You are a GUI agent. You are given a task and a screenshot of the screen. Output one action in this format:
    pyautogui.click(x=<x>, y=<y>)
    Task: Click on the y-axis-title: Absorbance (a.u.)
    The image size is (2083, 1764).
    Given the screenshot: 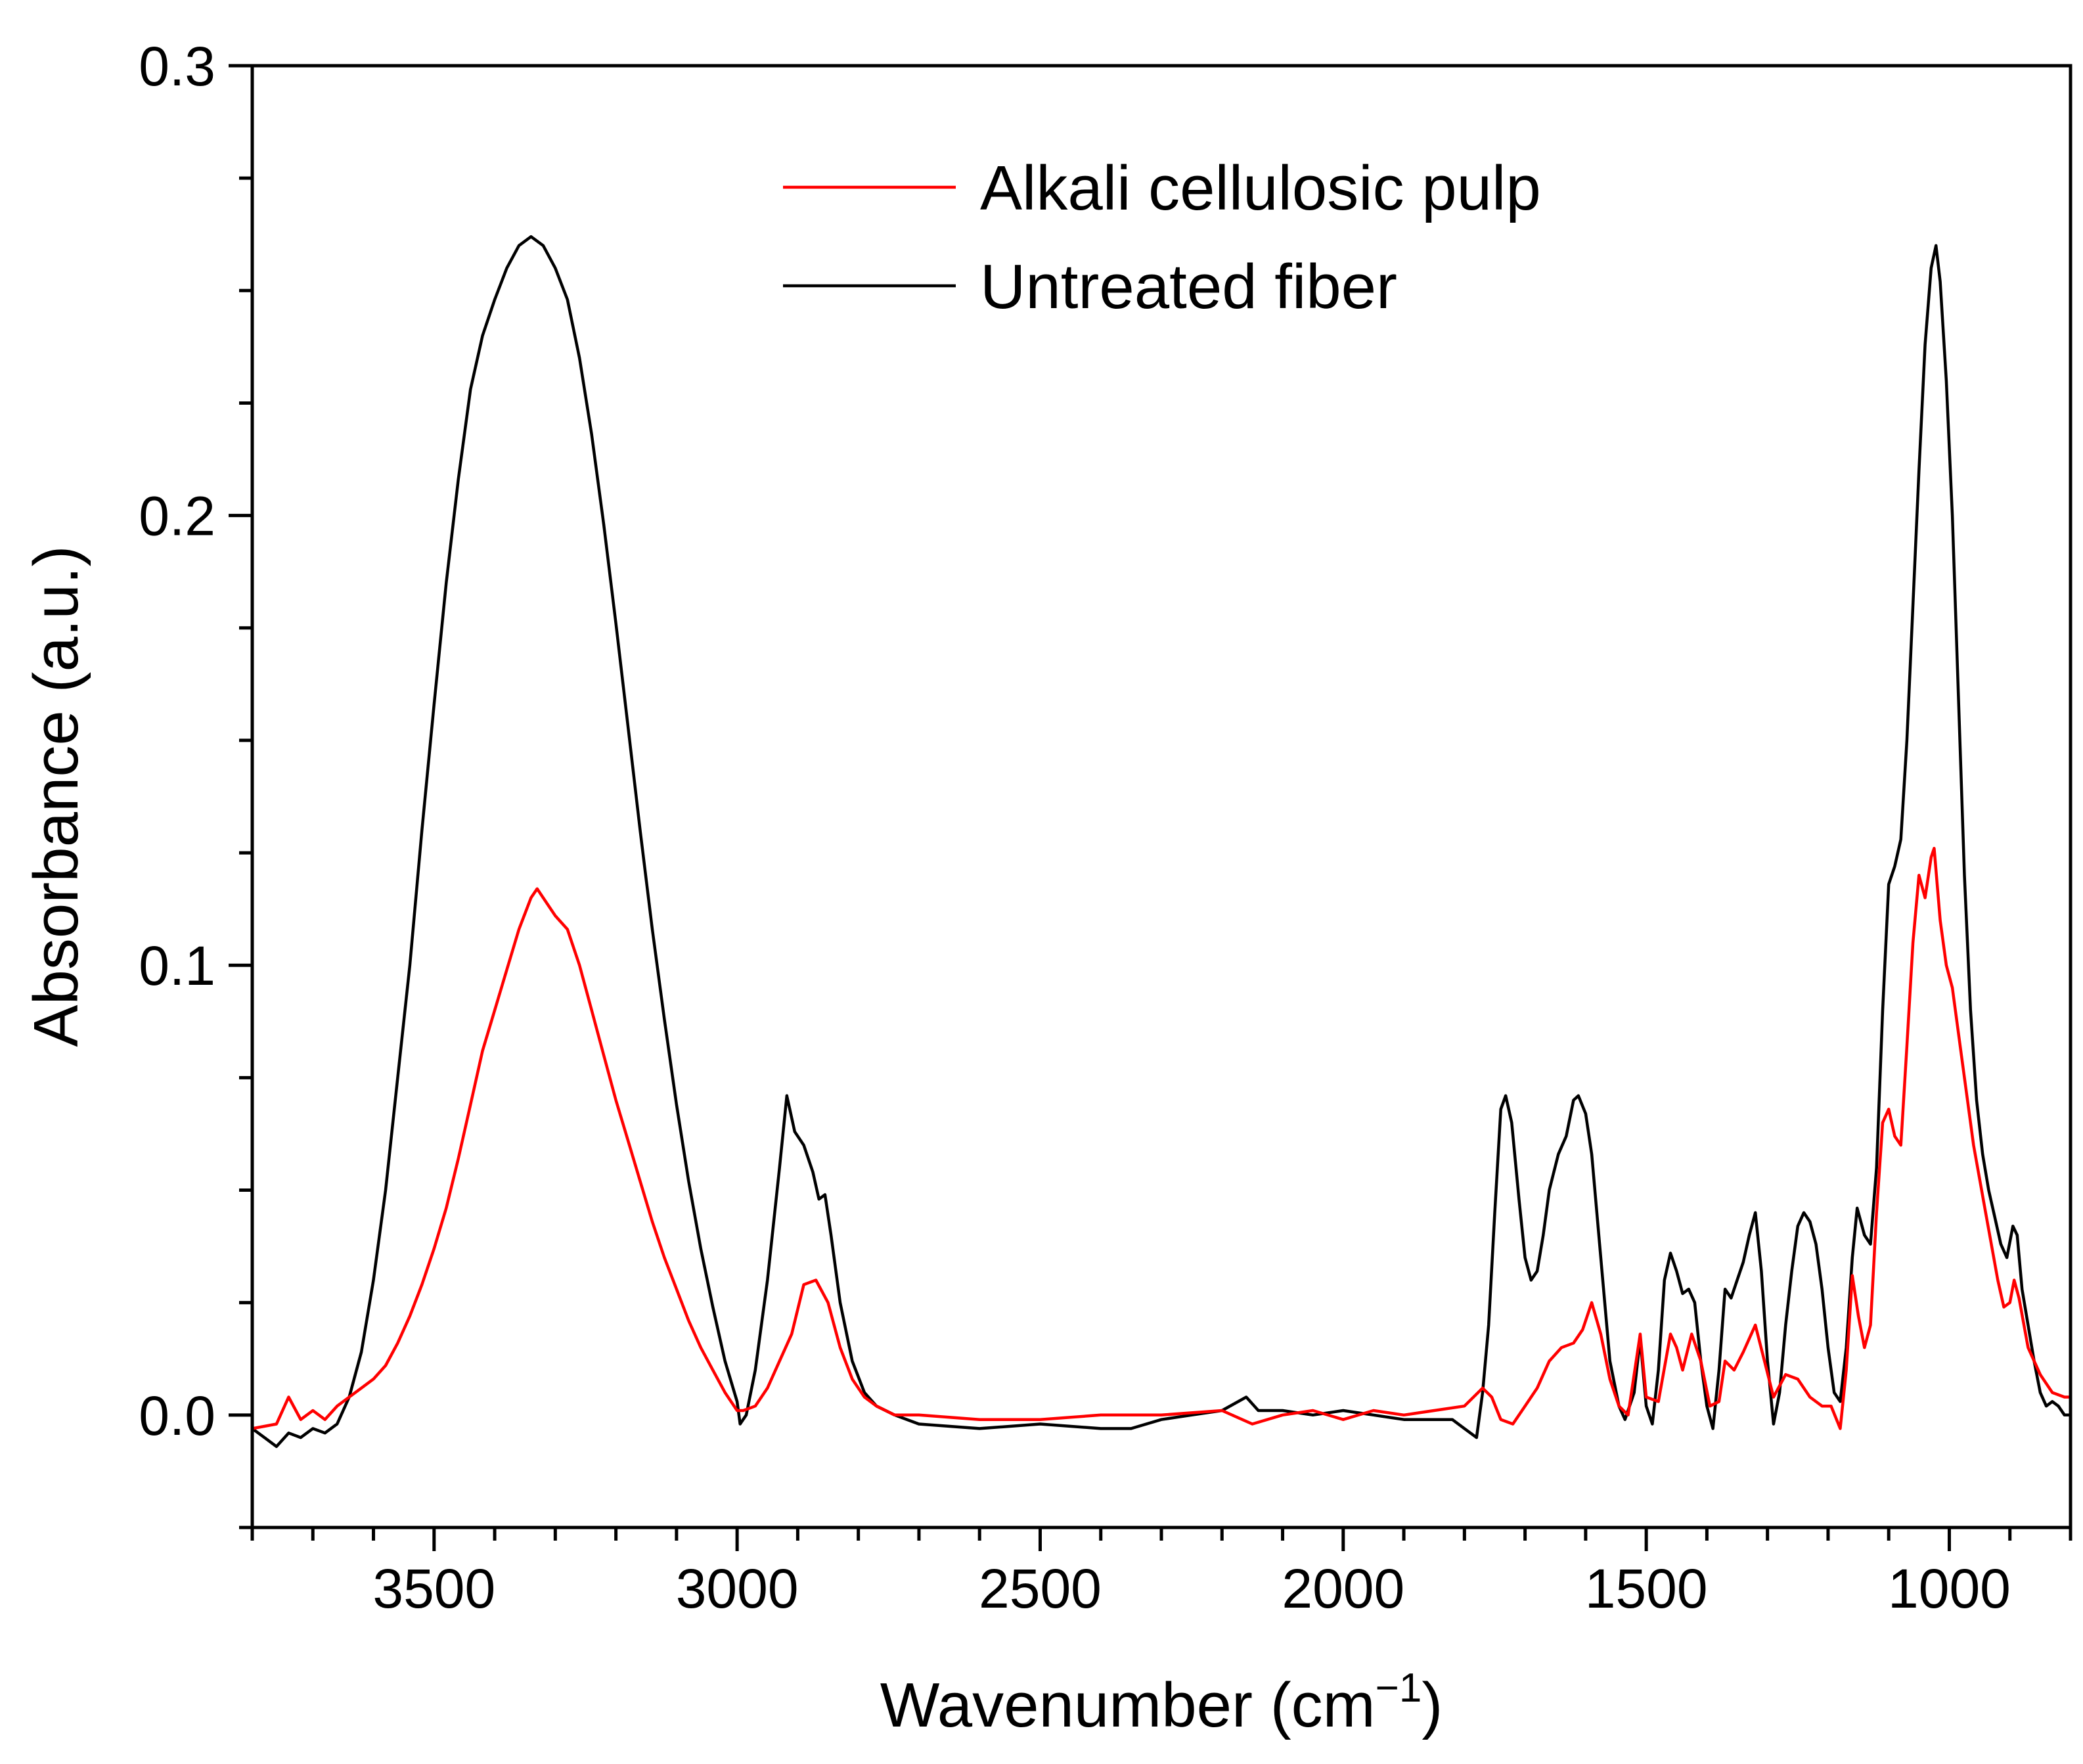 What is the action you would take?
    pyautogui.click(x=56, y=796)
    